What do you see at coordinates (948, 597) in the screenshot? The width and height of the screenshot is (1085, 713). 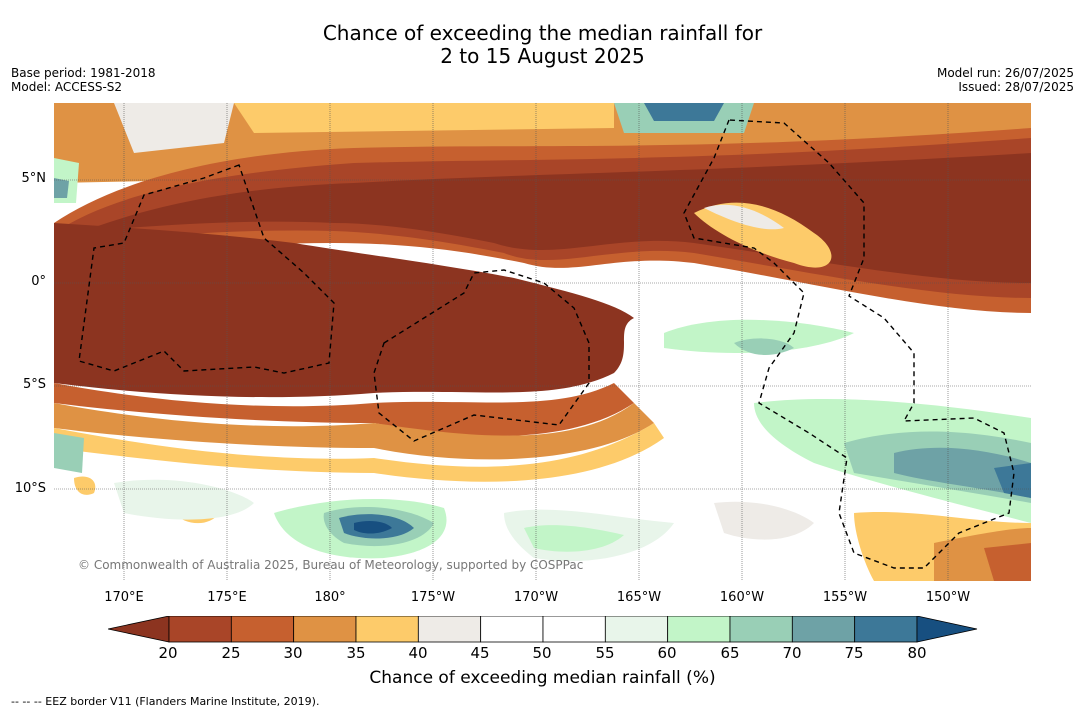 I see `lon-label-150w: 150°W` at bounding box center [948, 597].